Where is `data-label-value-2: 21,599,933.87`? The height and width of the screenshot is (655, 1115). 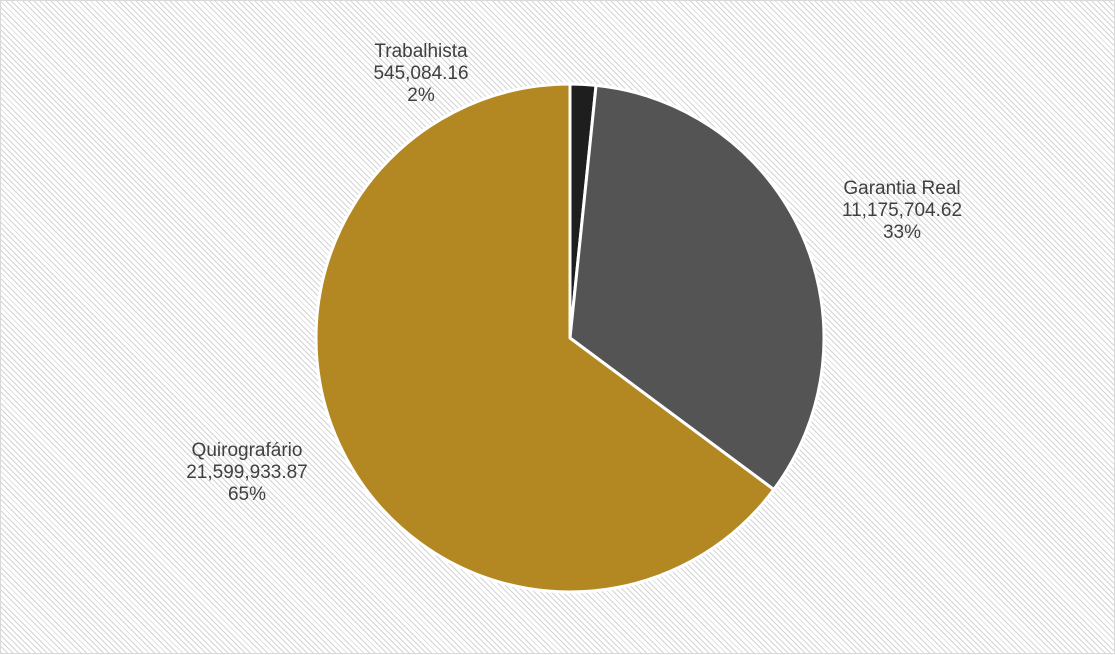
data-label-value-2: 21,599,933.87 is located at coordinates (247, 472).